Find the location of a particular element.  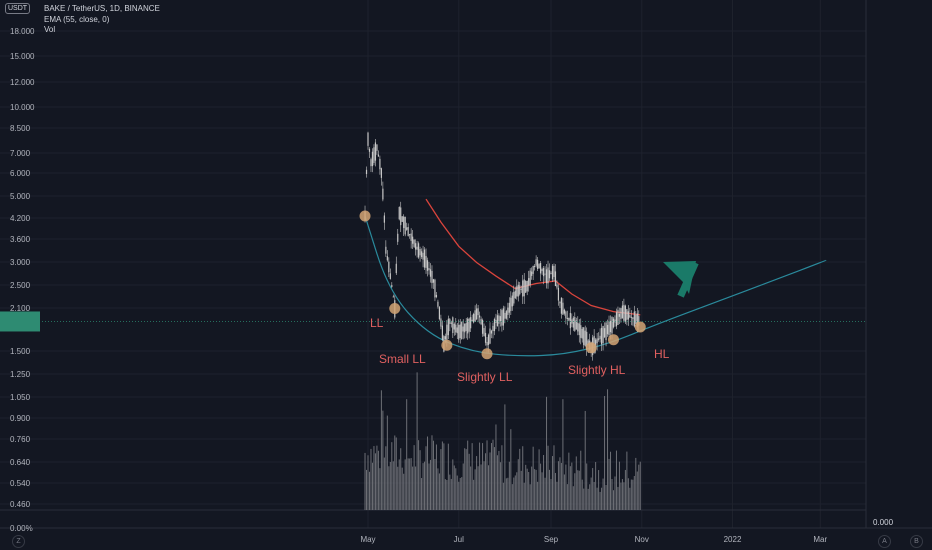

time-tick-label: May is located at coordinates (367, 539).